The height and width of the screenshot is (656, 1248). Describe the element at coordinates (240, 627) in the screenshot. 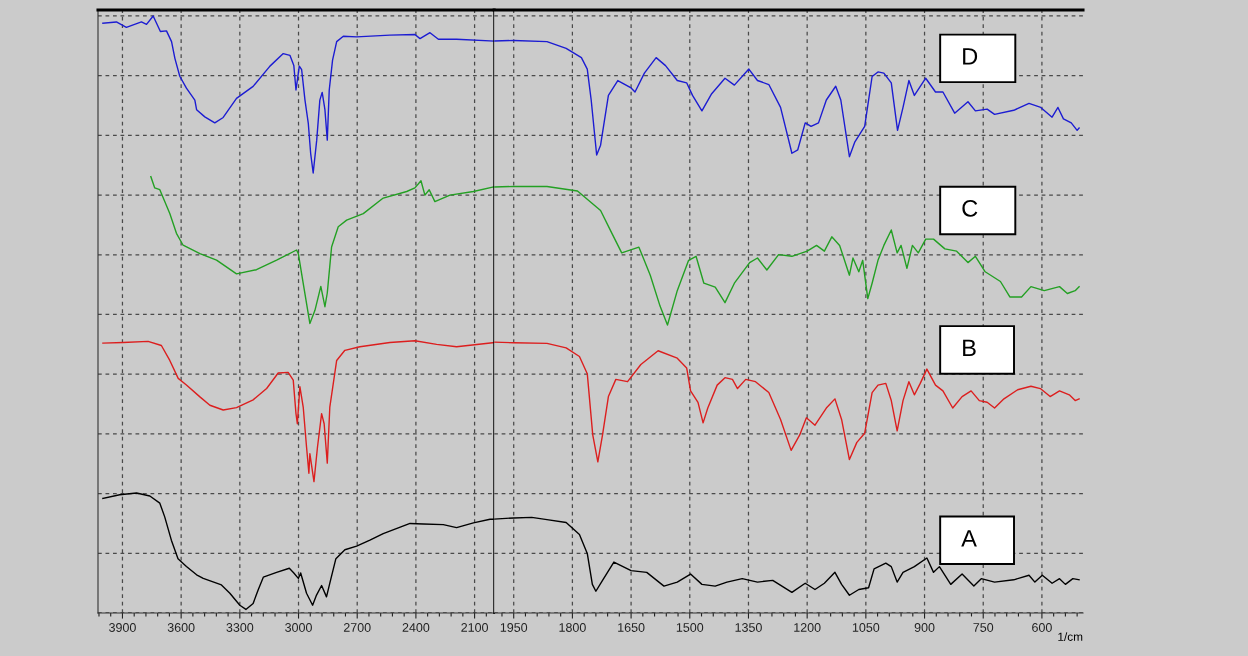

I see `x-tick-label: 3300` at that location.